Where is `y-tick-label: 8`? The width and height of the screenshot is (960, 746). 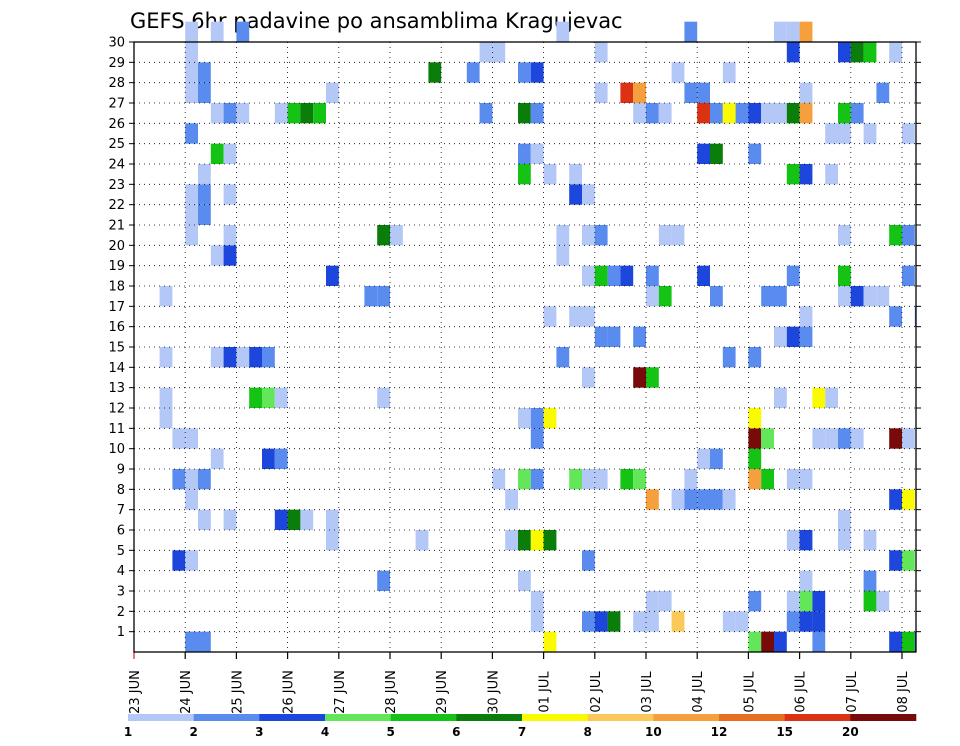
y-tick-label: 8 is located at coordinates (121, 490).